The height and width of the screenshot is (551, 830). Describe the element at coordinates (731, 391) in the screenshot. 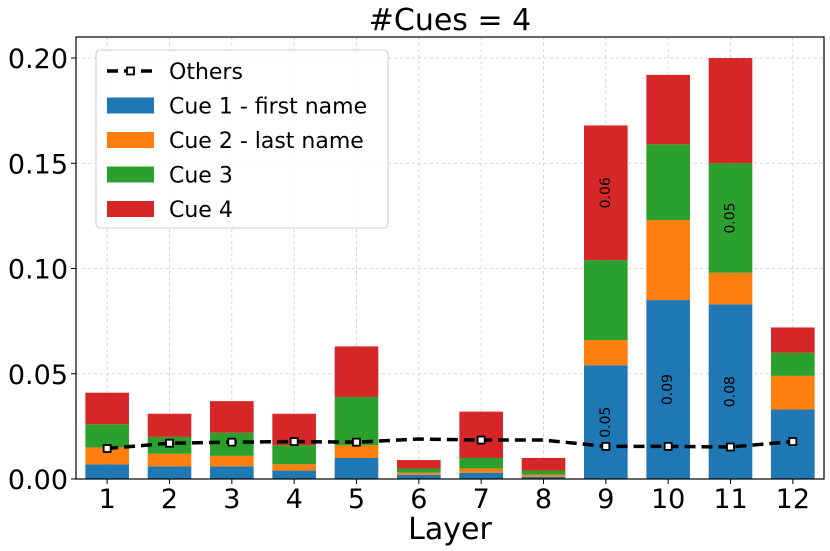

I see `bar-value-label: 0.08` at that location.